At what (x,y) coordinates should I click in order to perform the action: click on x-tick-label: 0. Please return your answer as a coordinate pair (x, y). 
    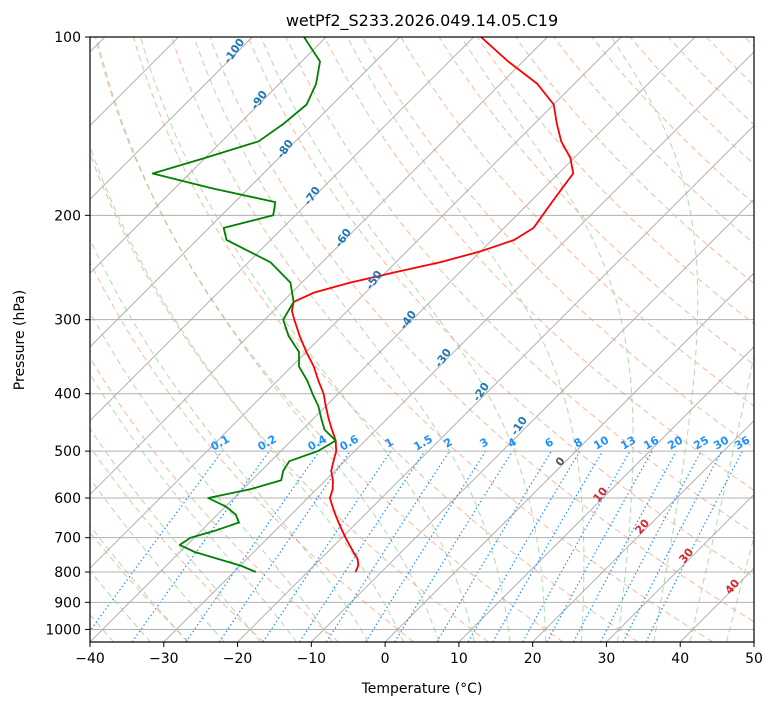
    Looking at the image, I should click on (385, 659).